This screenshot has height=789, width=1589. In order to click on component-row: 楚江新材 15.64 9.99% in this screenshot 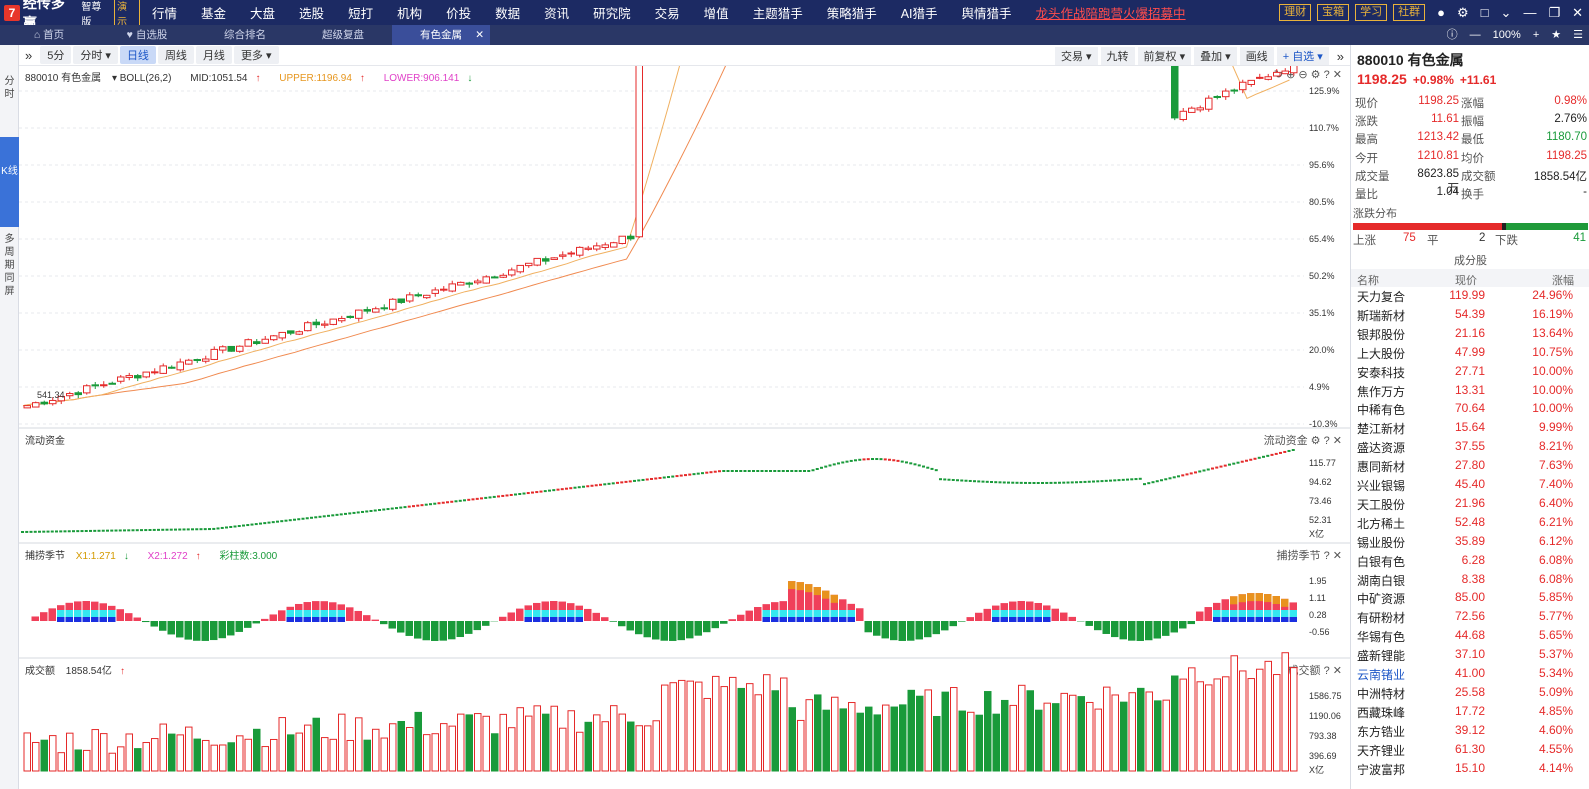, I will do `click(1470, 429)`.